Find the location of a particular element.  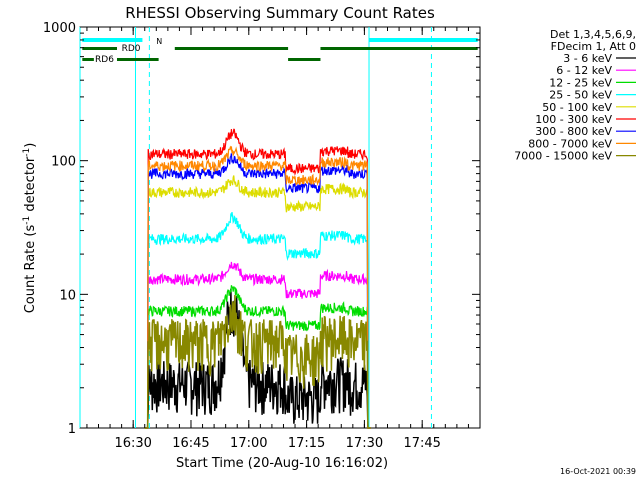

rd6-label: RD6 is located at coordinates (104, 60).